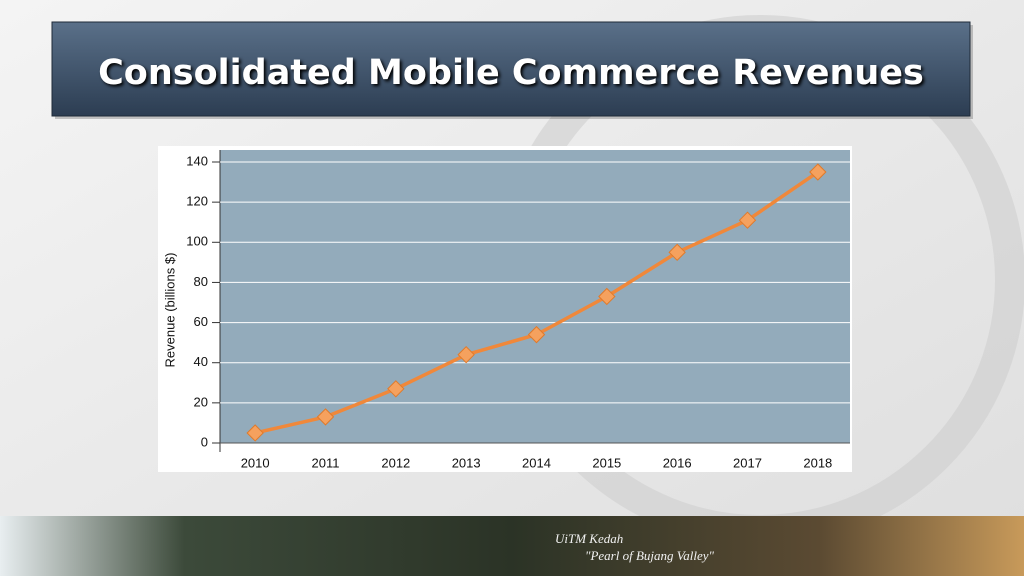 The image size is (1024, 576). Describe the element at coordinates (677, 462) in the screenshot. I see `x-tick-label: 2016` at that location.